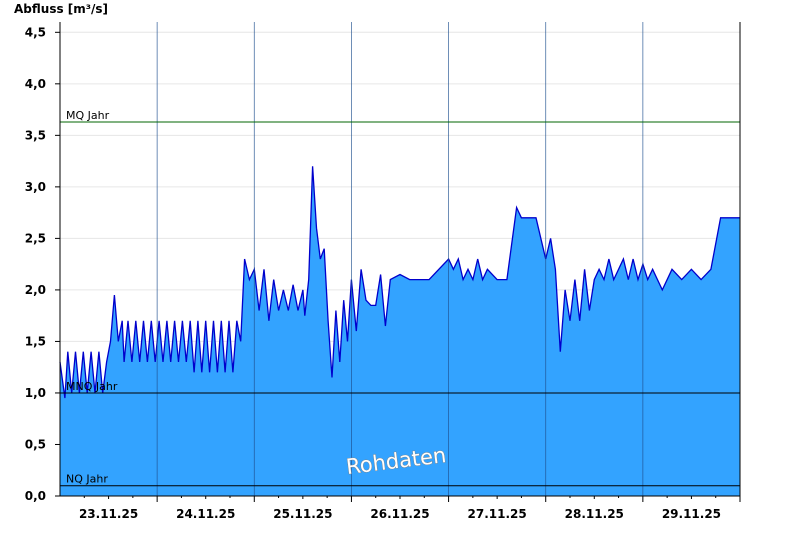  Describe the element at coordinates (594, 514) in the screenshot. I see `x-tick-label: 28.11.25` at that location.